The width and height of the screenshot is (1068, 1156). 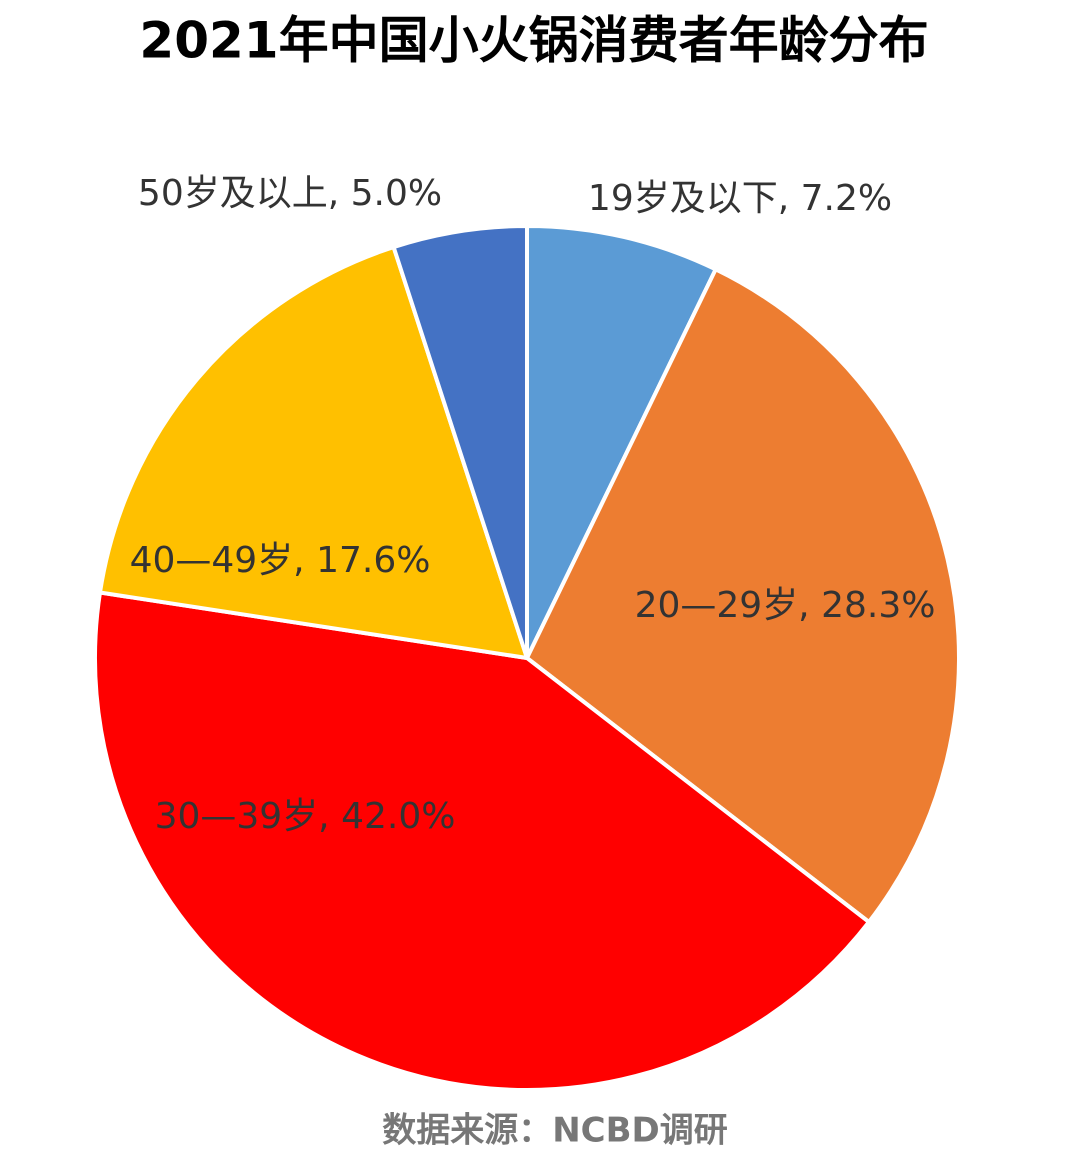 I want to click on source: 数据来源：NCBD调研, so click(x=555, y=1131).